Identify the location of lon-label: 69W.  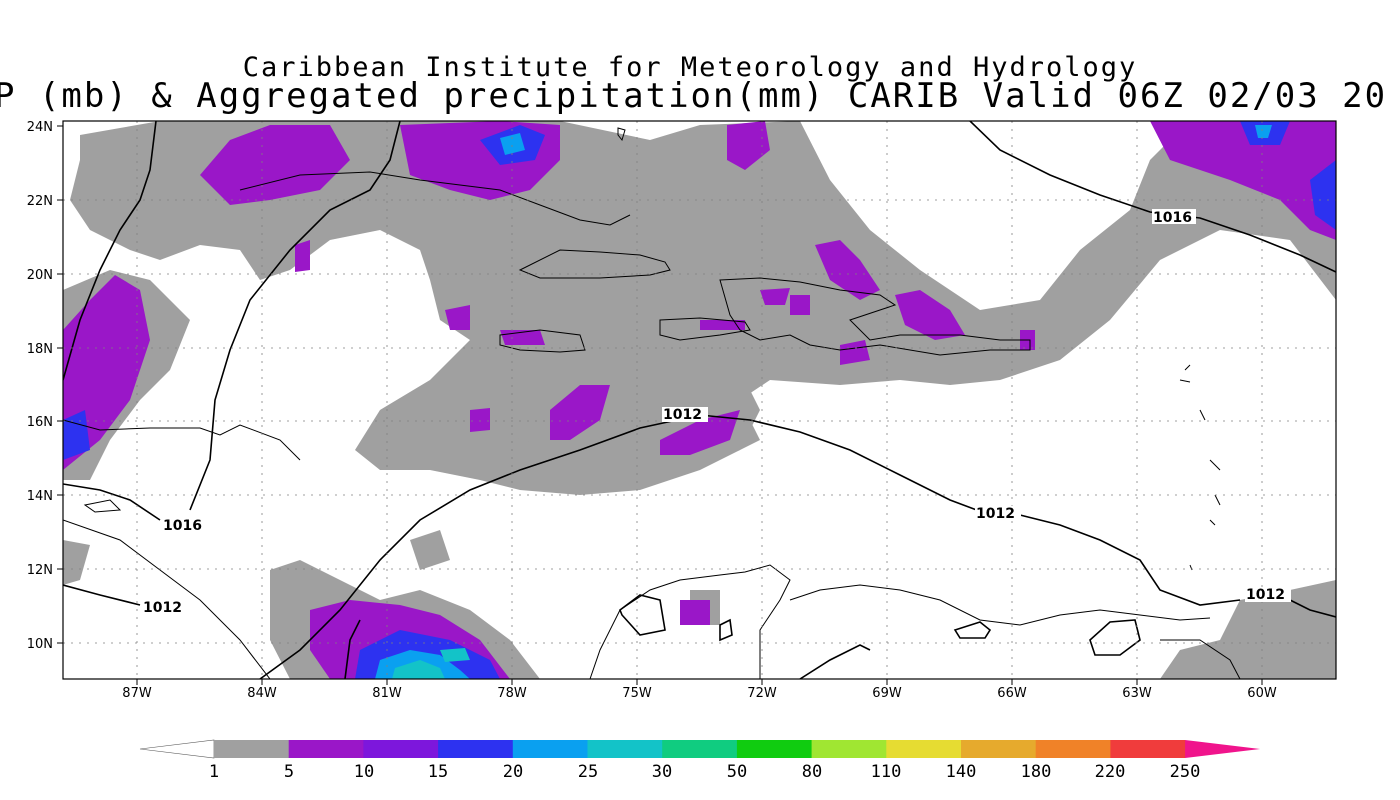
(887, 693).